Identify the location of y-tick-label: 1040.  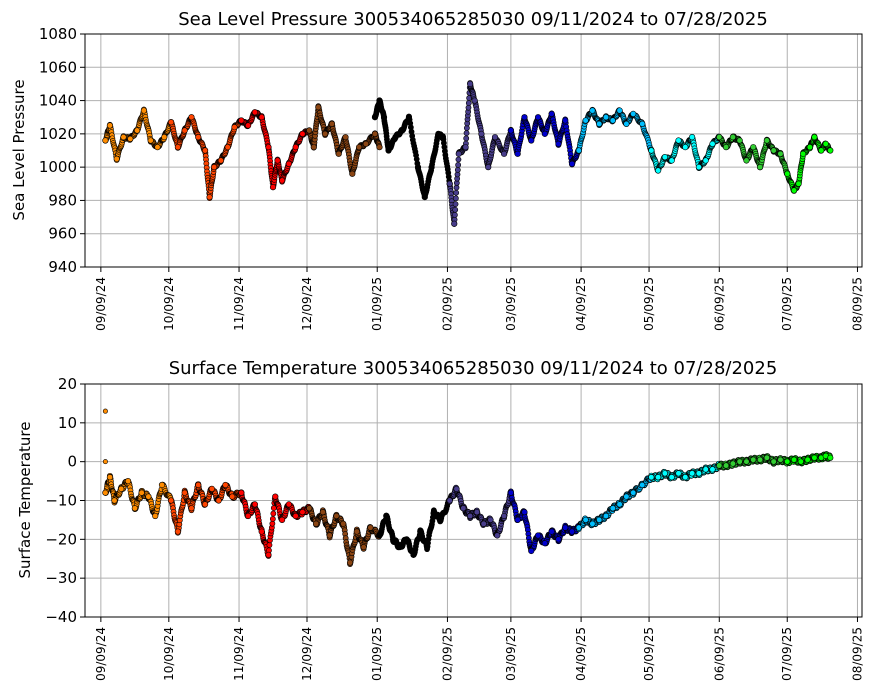
(58, 101).